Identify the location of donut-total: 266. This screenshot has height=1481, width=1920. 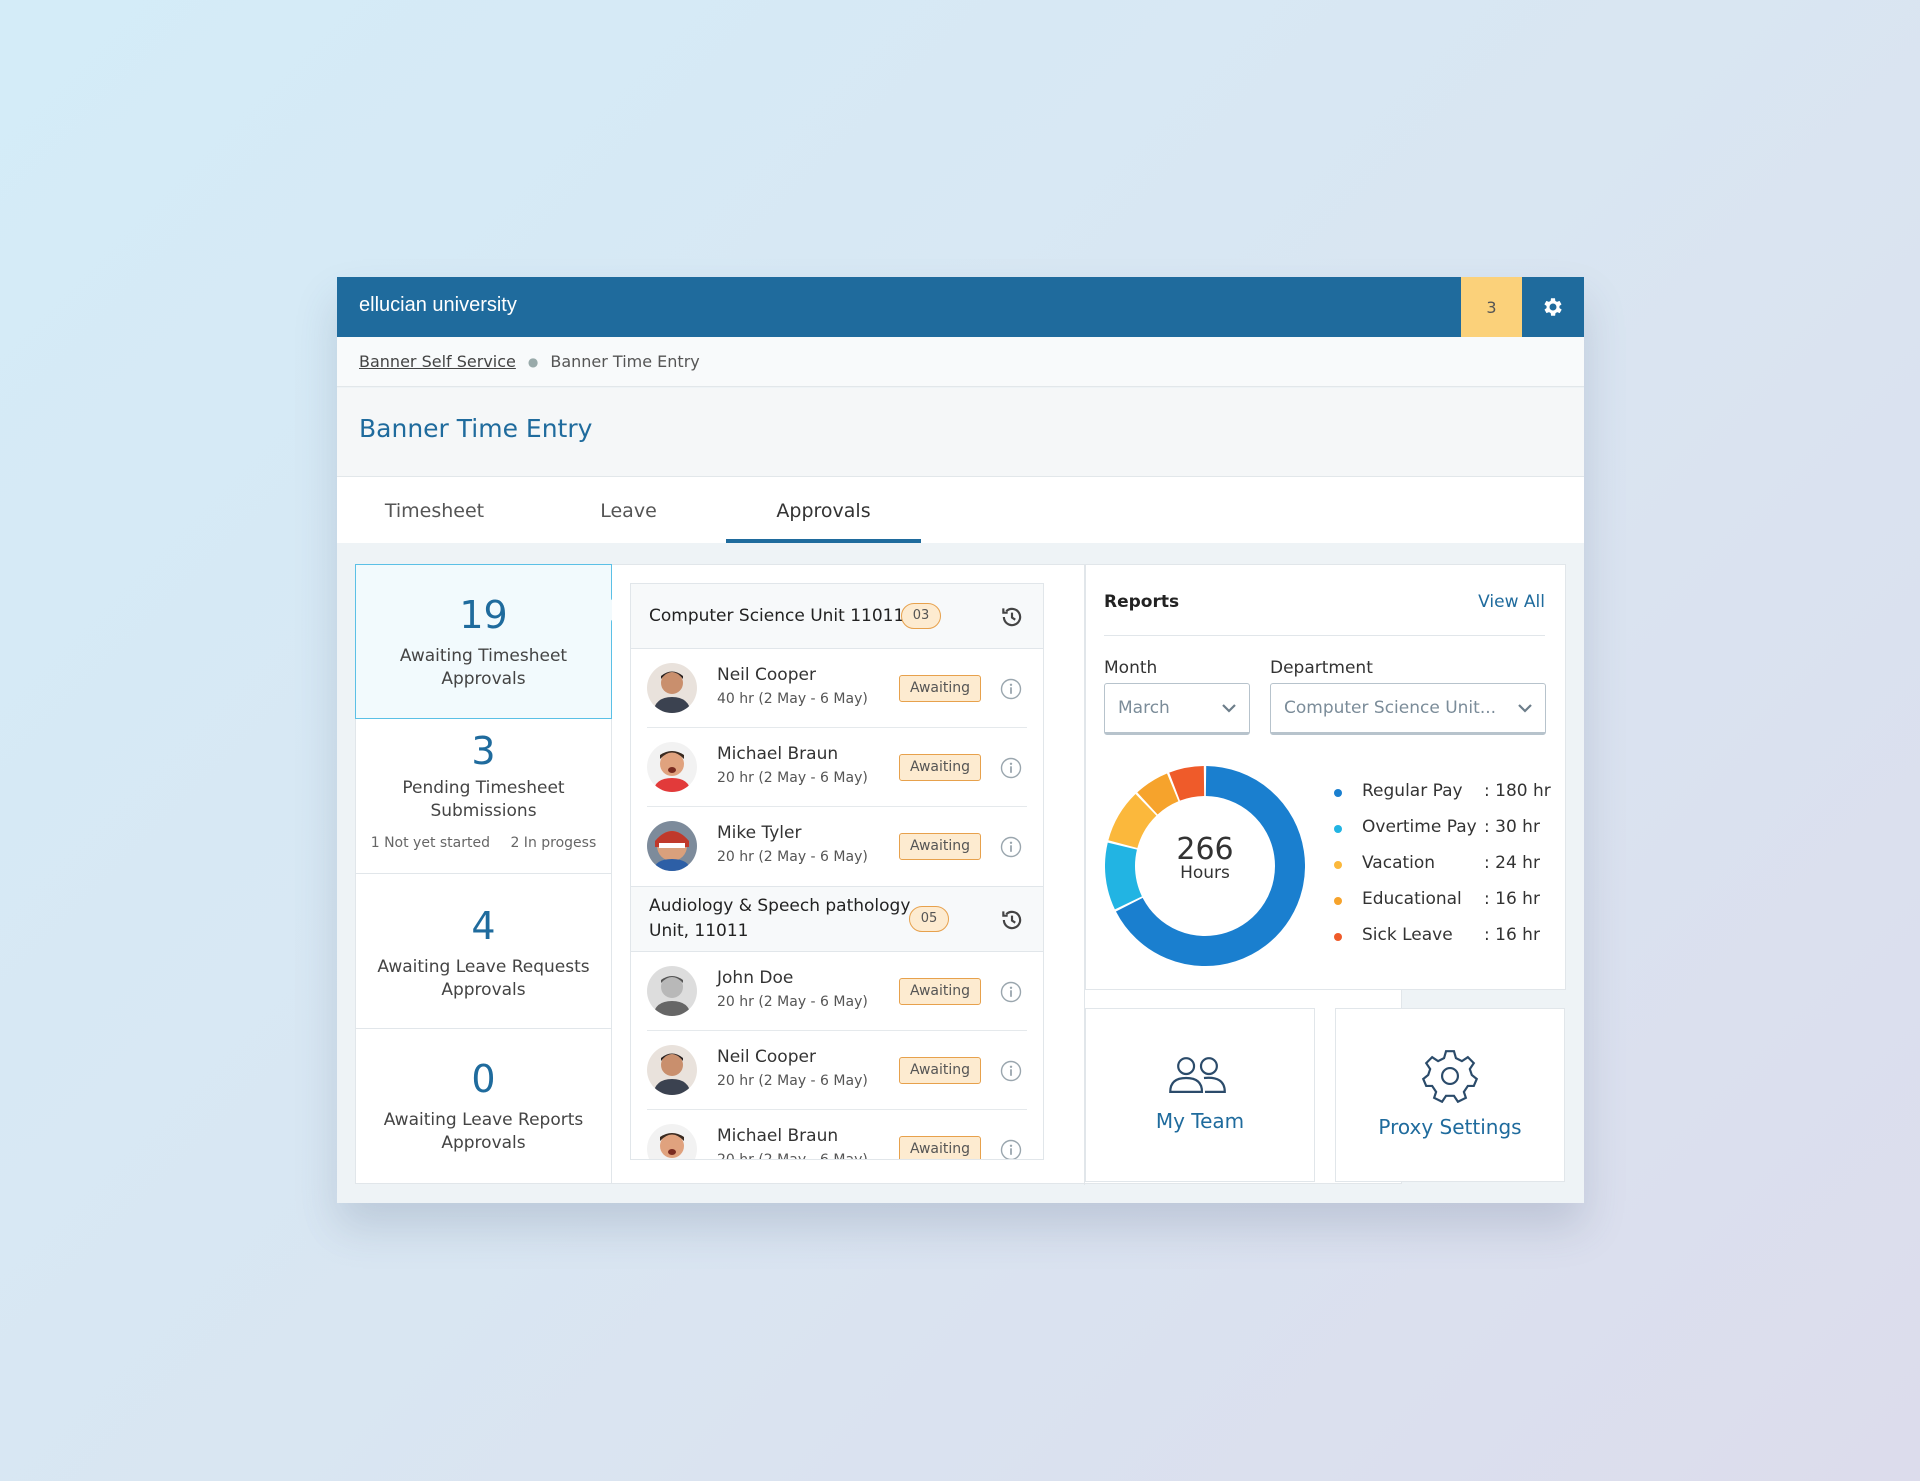
(1205, 849).